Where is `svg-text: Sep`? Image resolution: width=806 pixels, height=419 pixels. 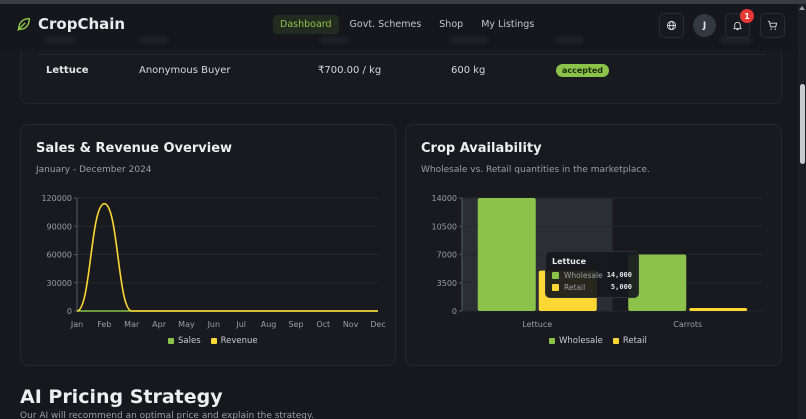 svg-text: Sep is located at coordinates (295, 324).